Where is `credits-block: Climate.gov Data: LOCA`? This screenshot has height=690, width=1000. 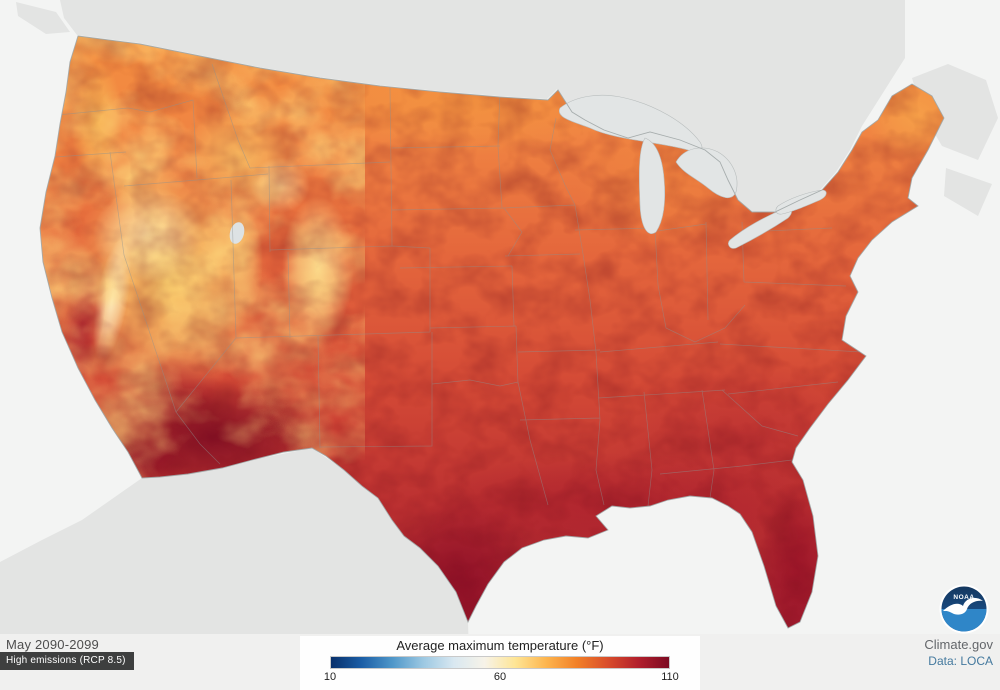 credits-block: Climate.gov Data: LOCA is located at coordinates (958, 652).